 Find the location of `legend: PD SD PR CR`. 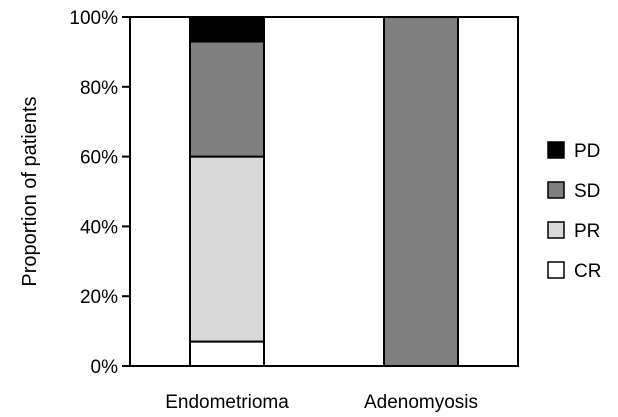

legend: PD SD PR CR is located at coordinates (574, 211).